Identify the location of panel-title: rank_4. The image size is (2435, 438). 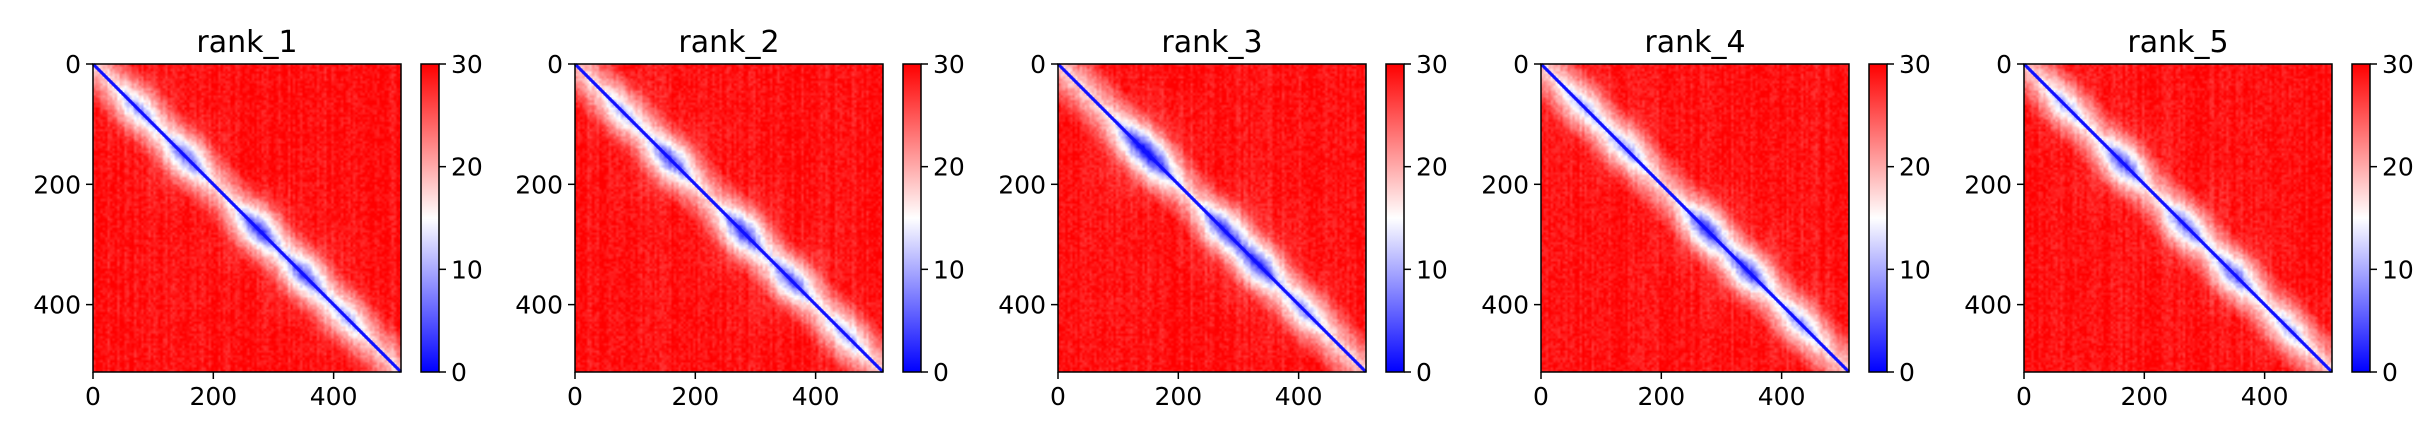
(1694, 42).